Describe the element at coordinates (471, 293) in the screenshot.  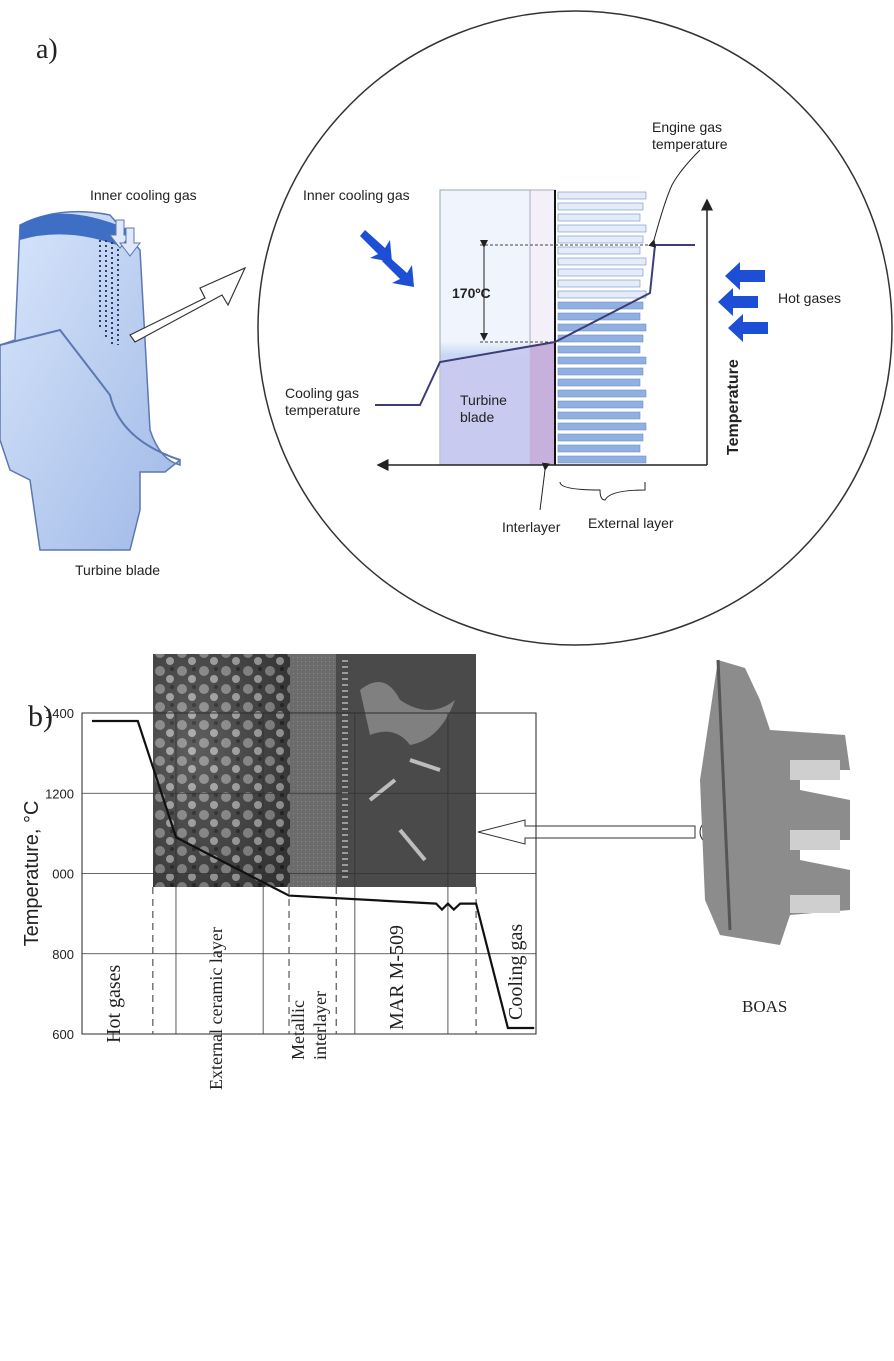
I see `delta-label: 170ºC` at that location.